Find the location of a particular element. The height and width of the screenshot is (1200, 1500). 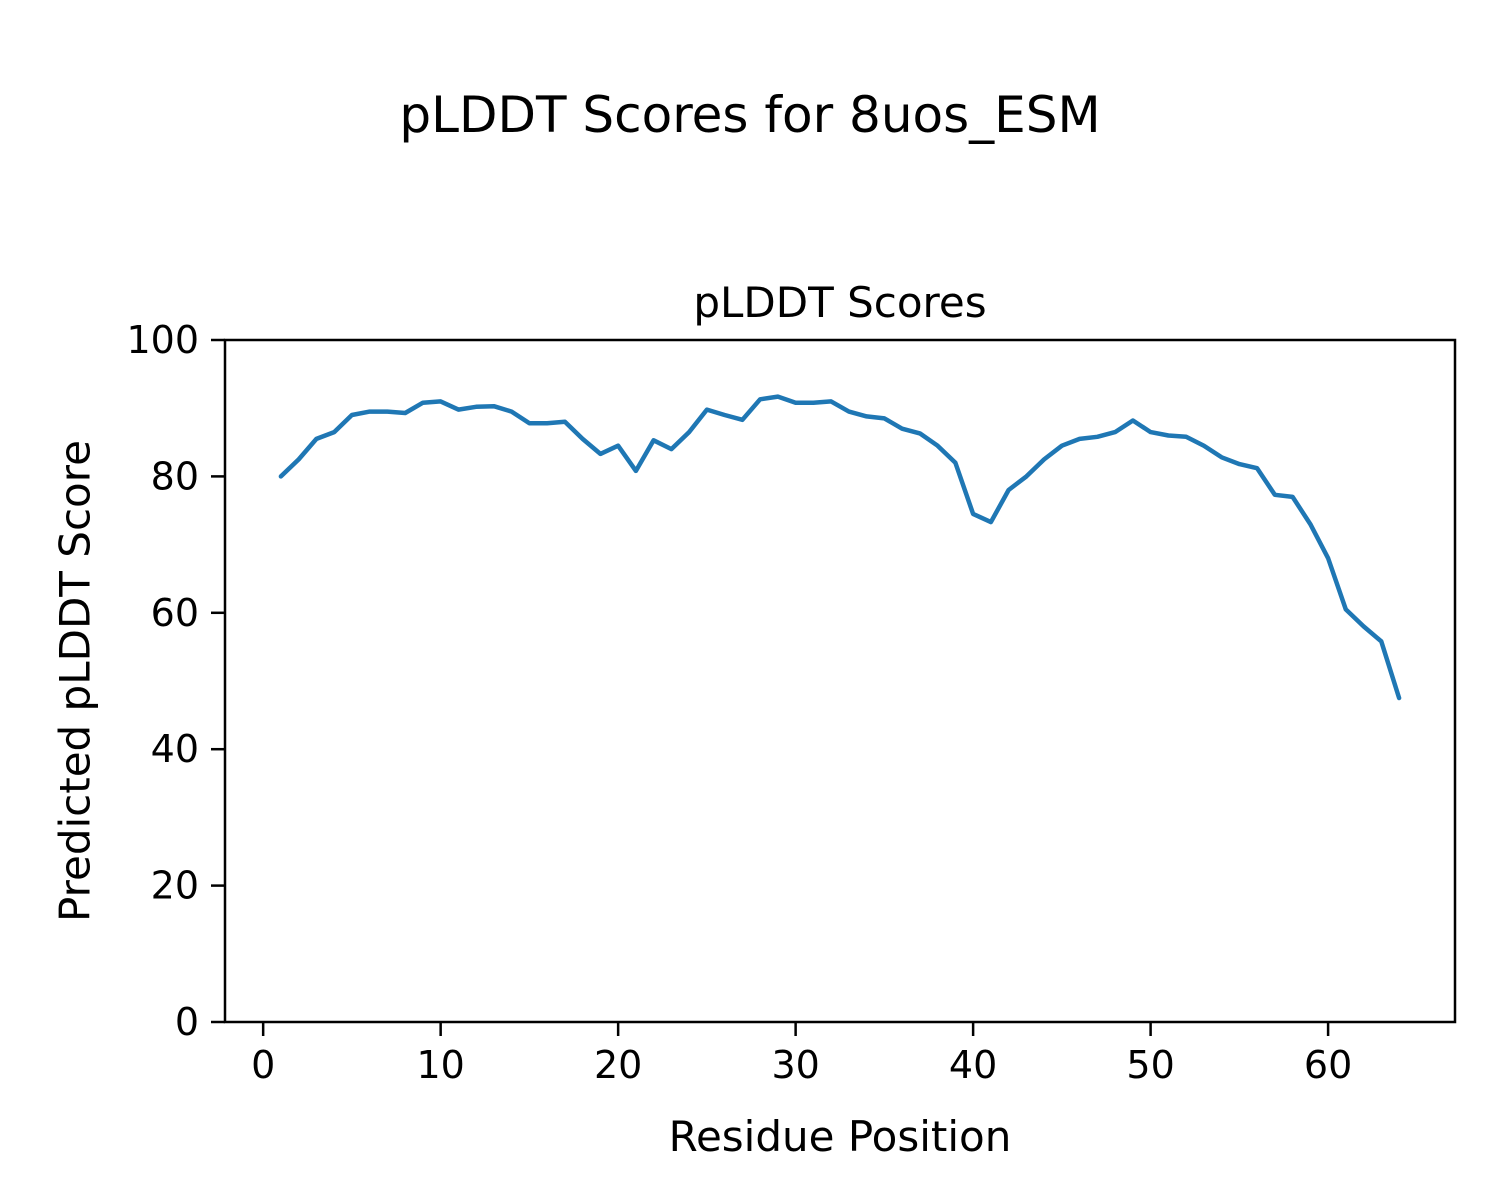

x-tick-label: 60 is located at coordinates (1328, 1065).